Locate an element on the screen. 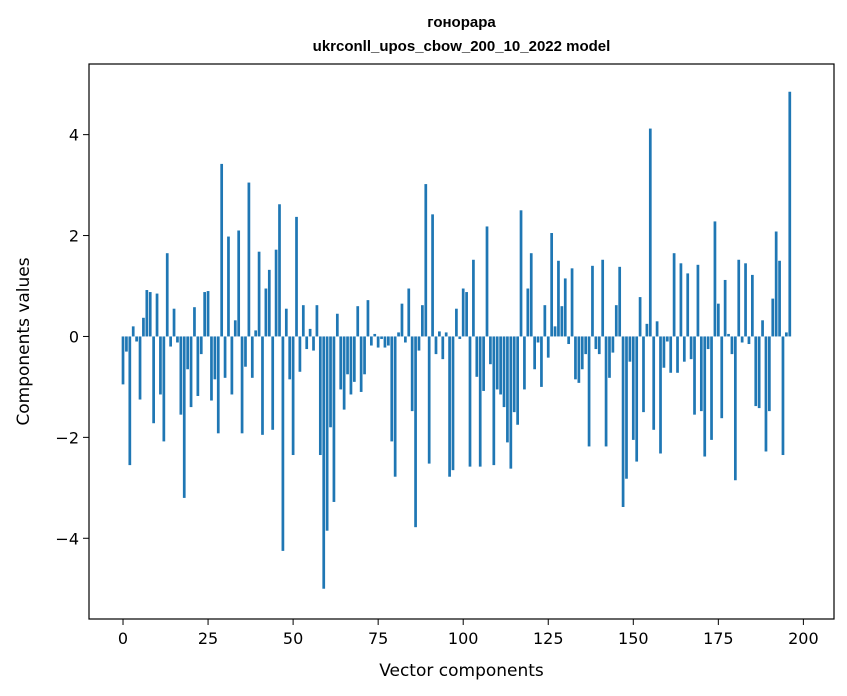  y-tick-label: −2 is located at coordinates (67, 437).